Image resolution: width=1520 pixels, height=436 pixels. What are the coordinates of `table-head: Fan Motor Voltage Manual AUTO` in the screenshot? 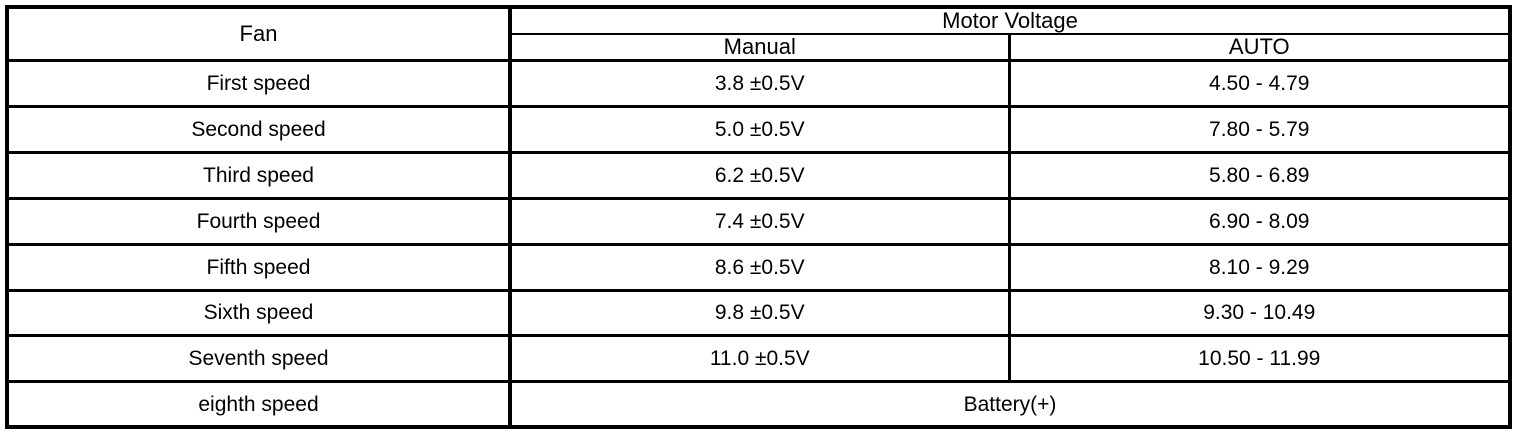 It's located at (758, 34).